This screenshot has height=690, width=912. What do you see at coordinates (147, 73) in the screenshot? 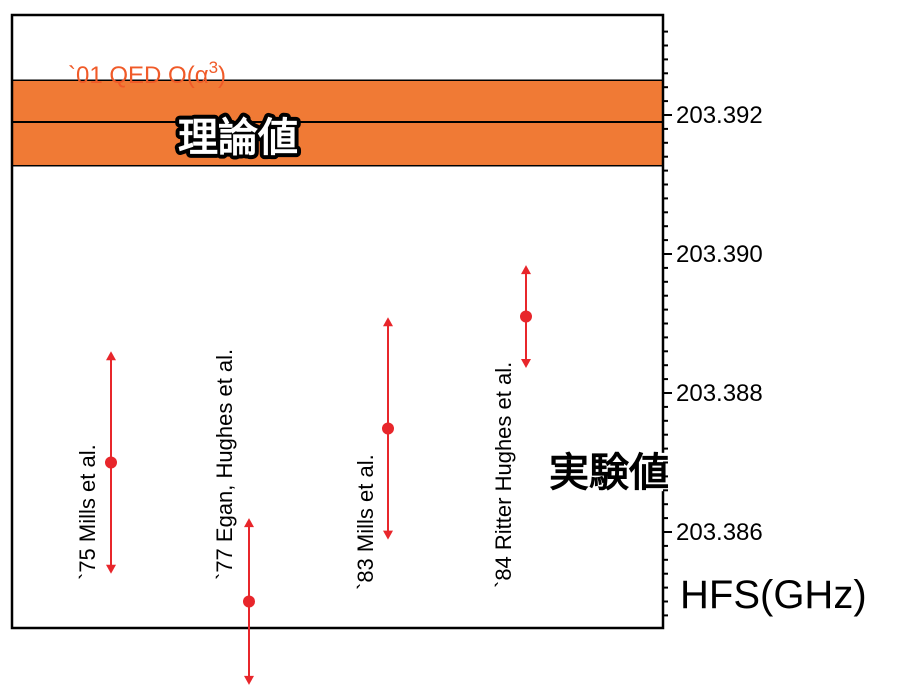
I see `theory-label: `01 QED O(α3)` at bounding box center [147, 73].